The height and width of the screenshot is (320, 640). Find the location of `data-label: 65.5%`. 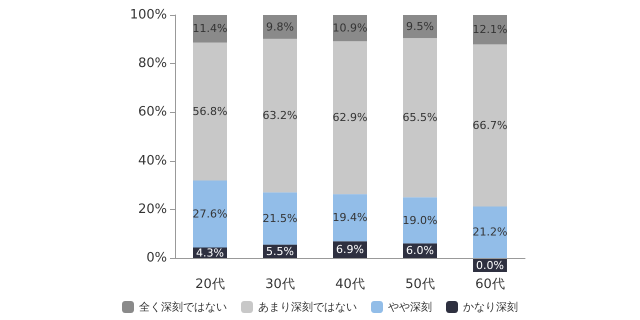

data-label: 65.5% is located at coordinates (420, 117).